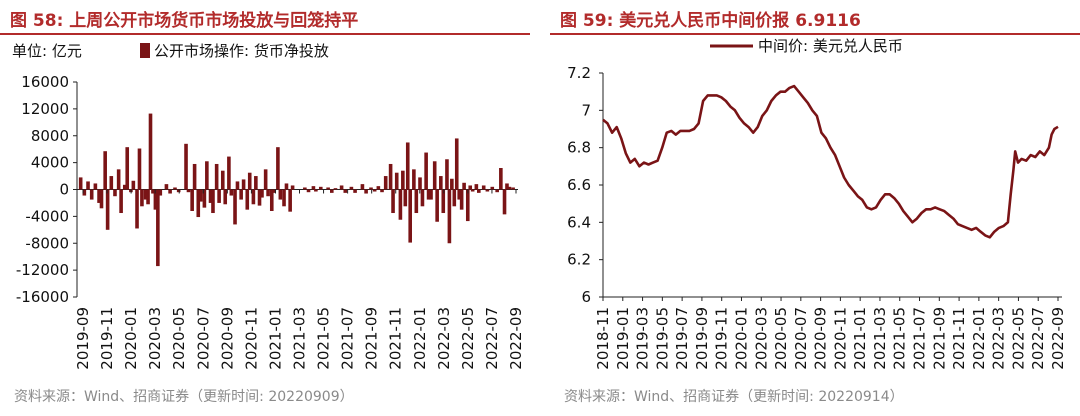 The height and width of the screenshot is (416, 1080). I want to click on x-tick-label: 2019-03, so click(643, 338).